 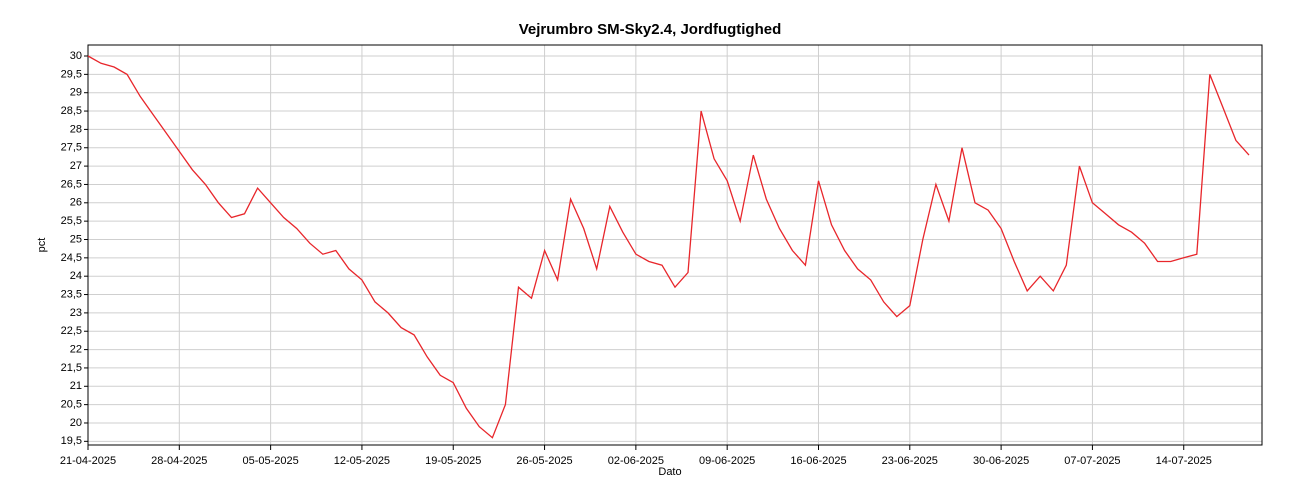 What do you see at coordinates (1184, 461) in the screenshot?
I see `x-tick-label: 14-07-2025` at bounding box center [1184, 461].